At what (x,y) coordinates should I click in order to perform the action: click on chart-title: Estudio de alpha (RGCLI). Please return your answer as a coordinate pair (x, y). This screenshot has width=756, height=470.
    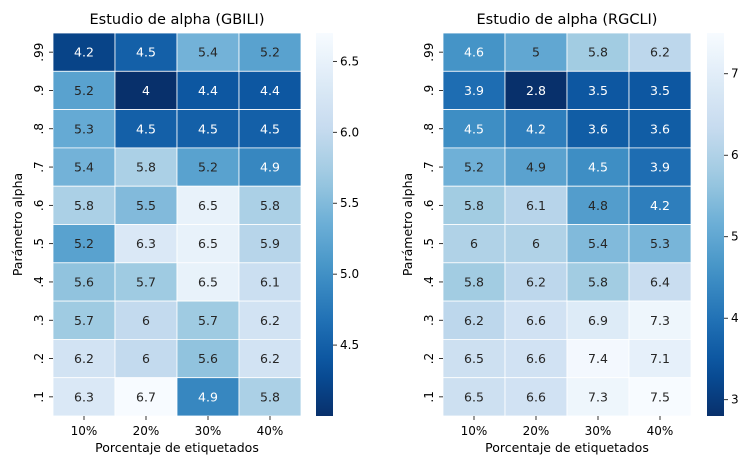
    Looking at the image, I should click on (567, 20).